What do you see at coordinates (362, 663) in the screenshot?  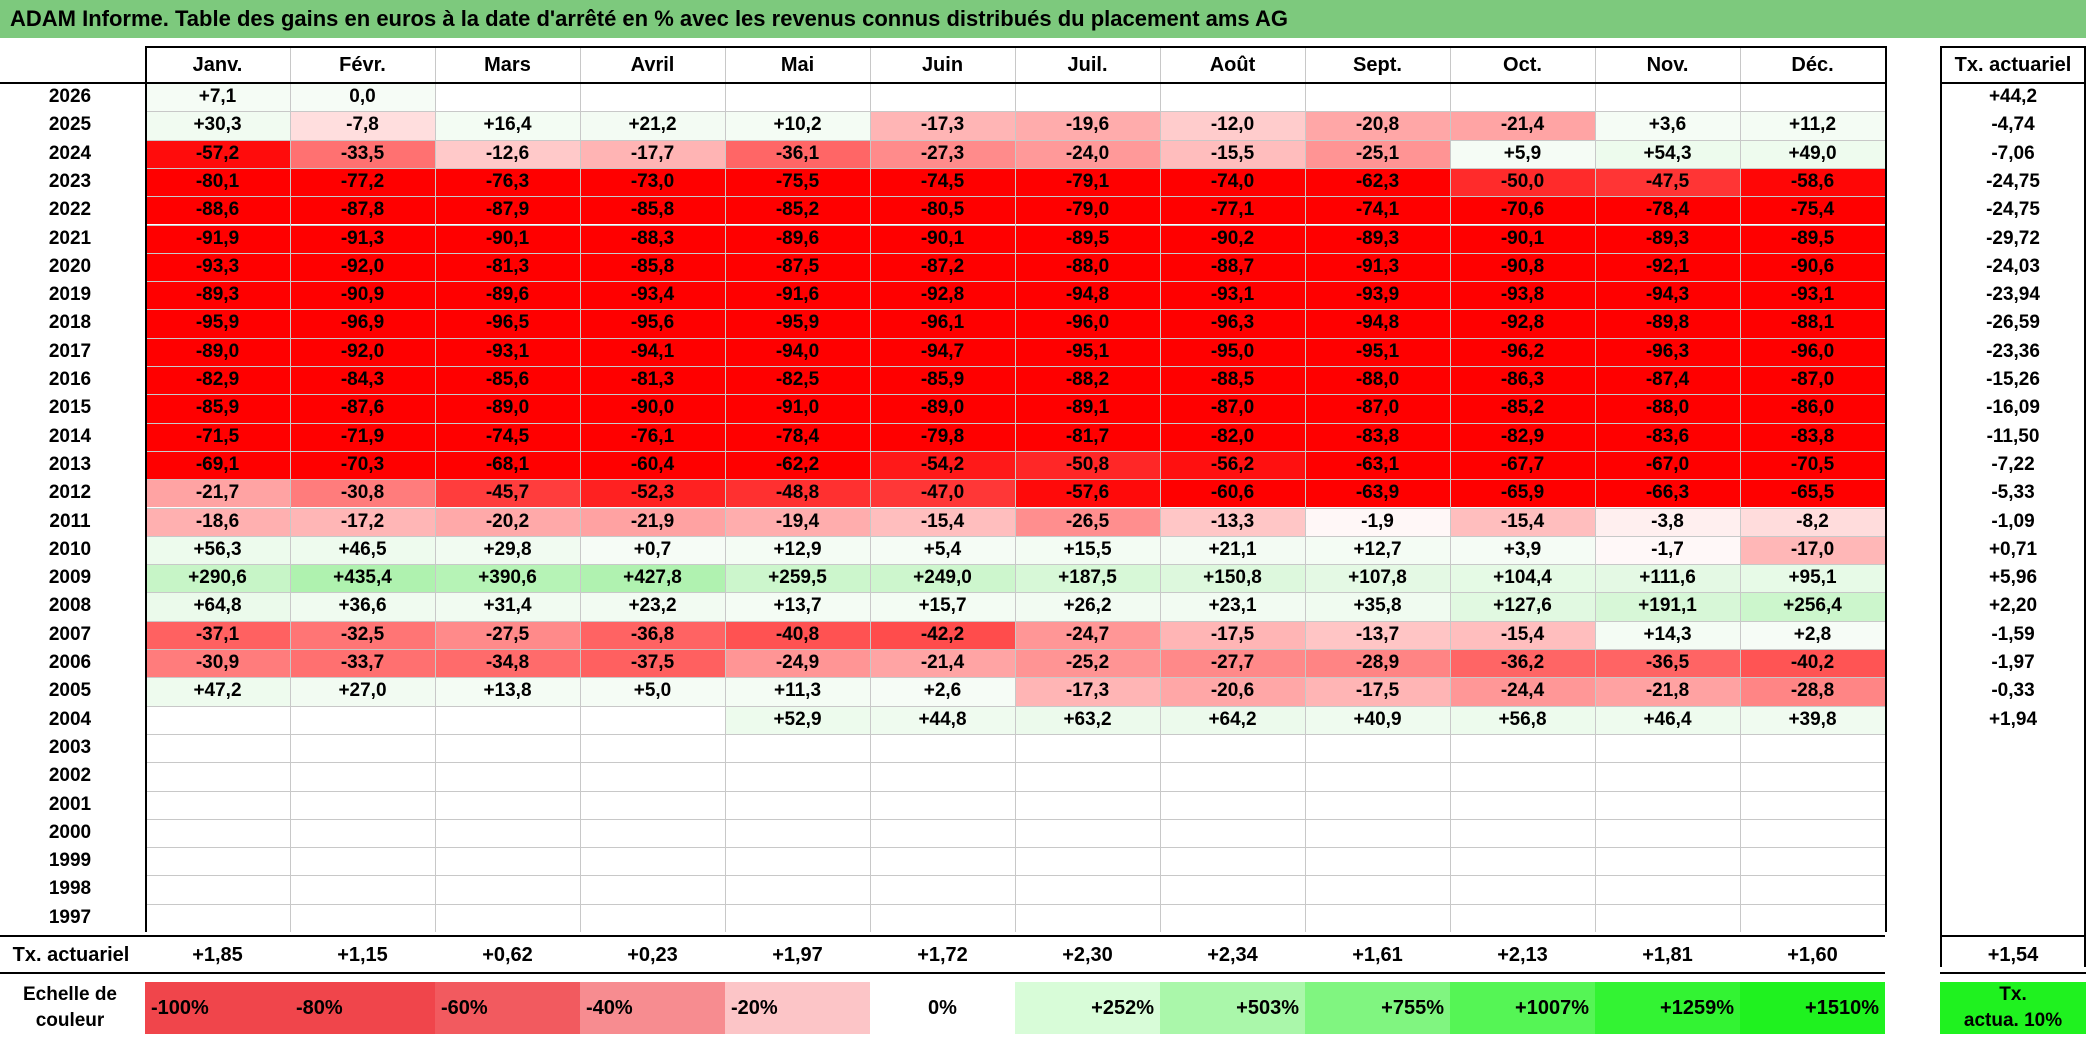 I see `table-cell: -33,7` at bounding box center [362, 663].